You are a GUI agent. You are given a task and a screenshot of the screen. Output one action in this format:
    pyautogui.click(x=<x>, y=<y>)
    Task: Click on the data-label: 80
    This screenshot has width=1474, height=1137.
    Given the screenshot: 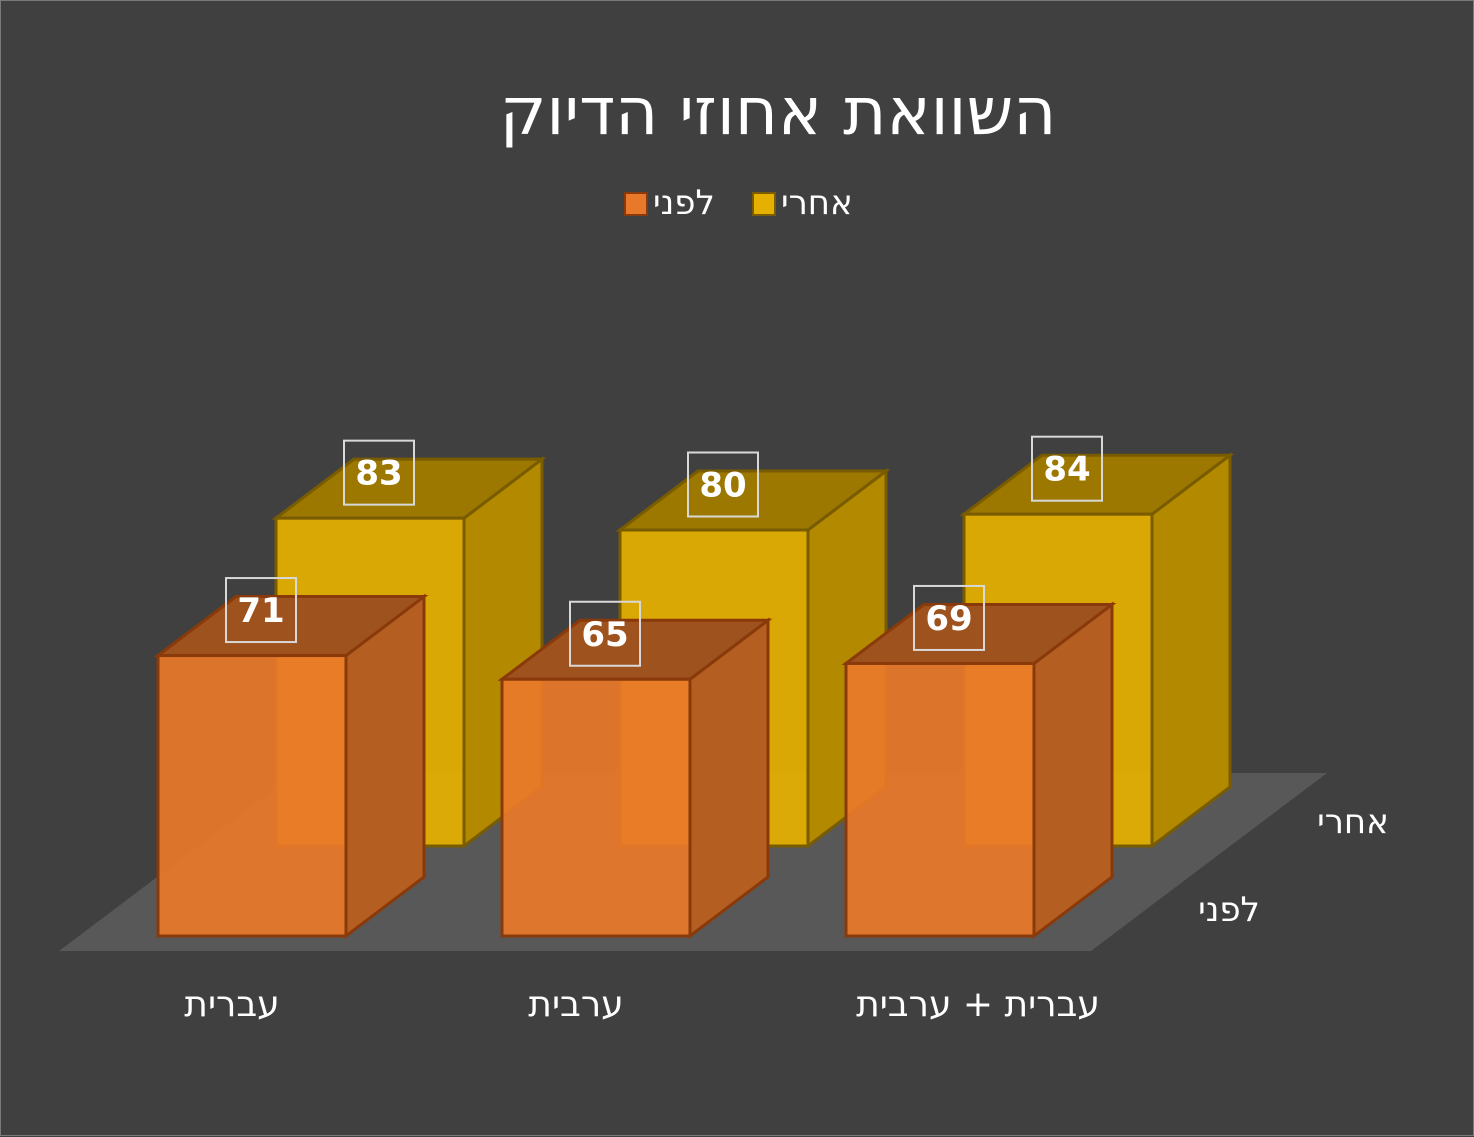 What is the action you would take?
    pyautogui.click(x=722, y=486)
    